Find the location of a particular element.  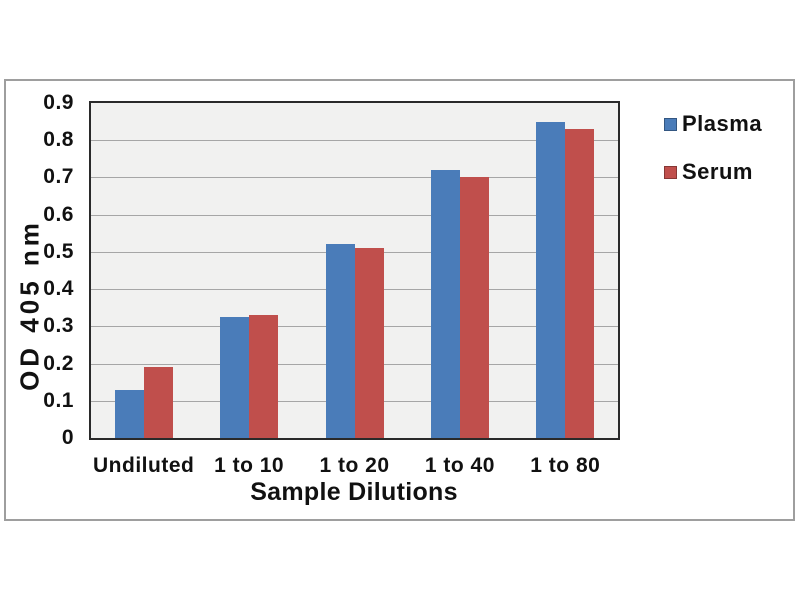

y-tick-label: 0.8 is located at coordinates (58, 140).